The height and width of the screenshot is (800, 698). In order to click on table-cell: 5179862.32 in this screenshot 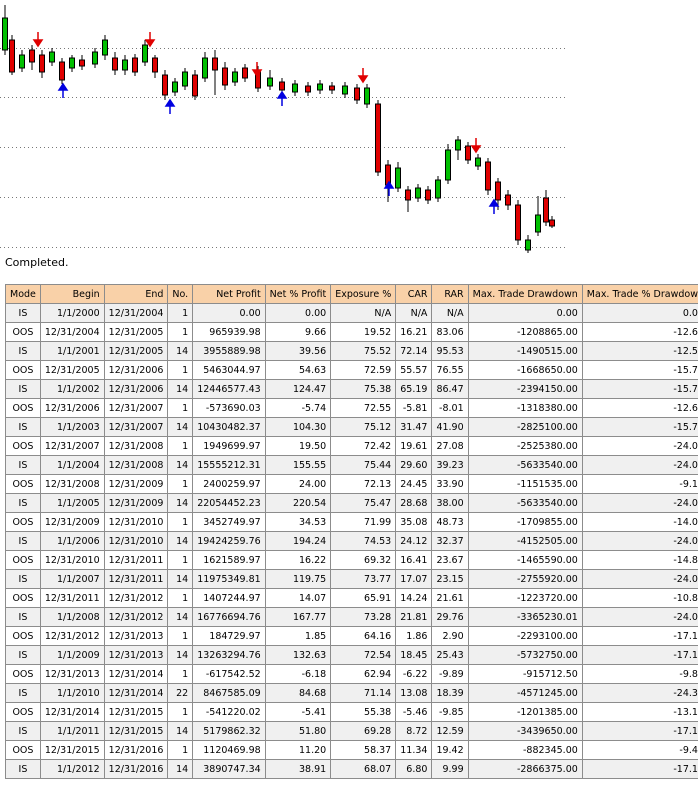, I will do `click(229, 731)`.